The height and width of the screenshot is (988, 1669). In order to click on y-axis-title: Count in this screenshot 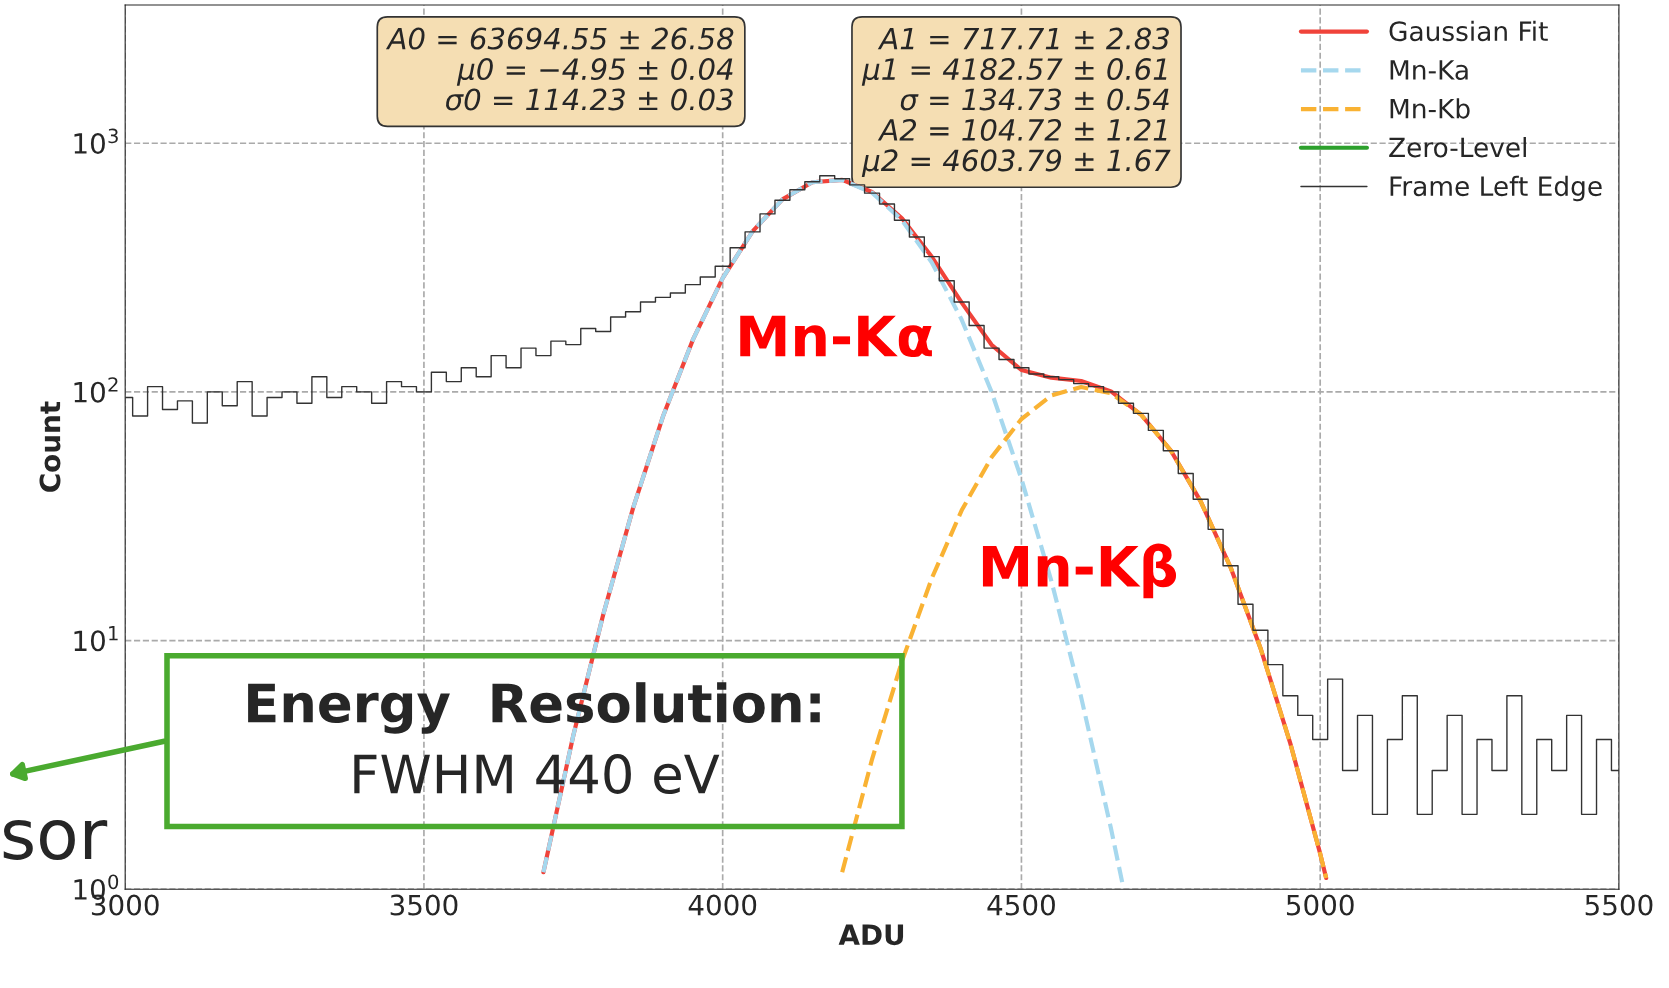, I will do `click(50, 446)`.